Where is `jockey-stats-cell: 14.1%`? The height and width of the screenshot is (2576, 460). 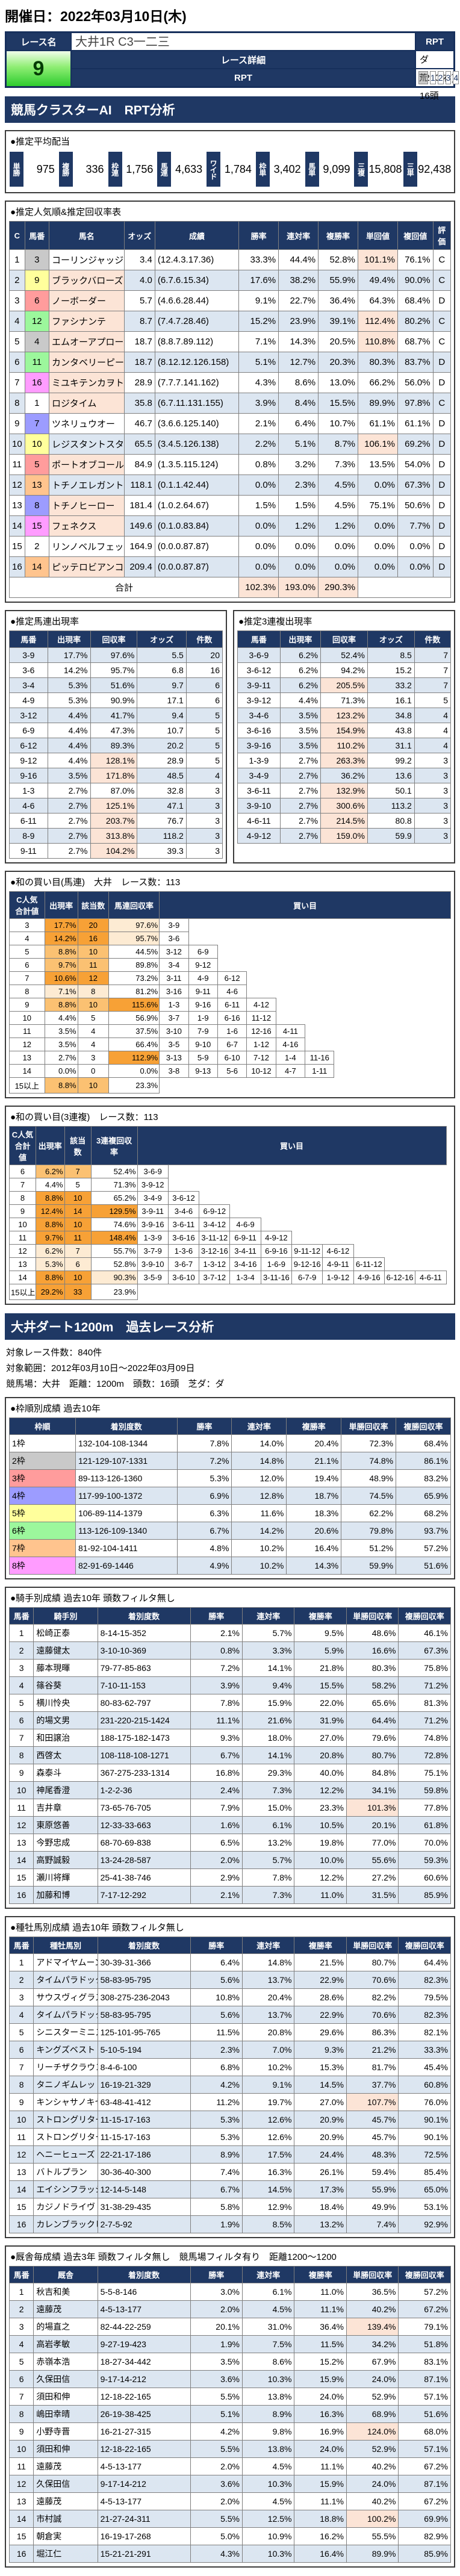 jockey-stats-cell: 14.1% is located at coordinates (268, 1668).